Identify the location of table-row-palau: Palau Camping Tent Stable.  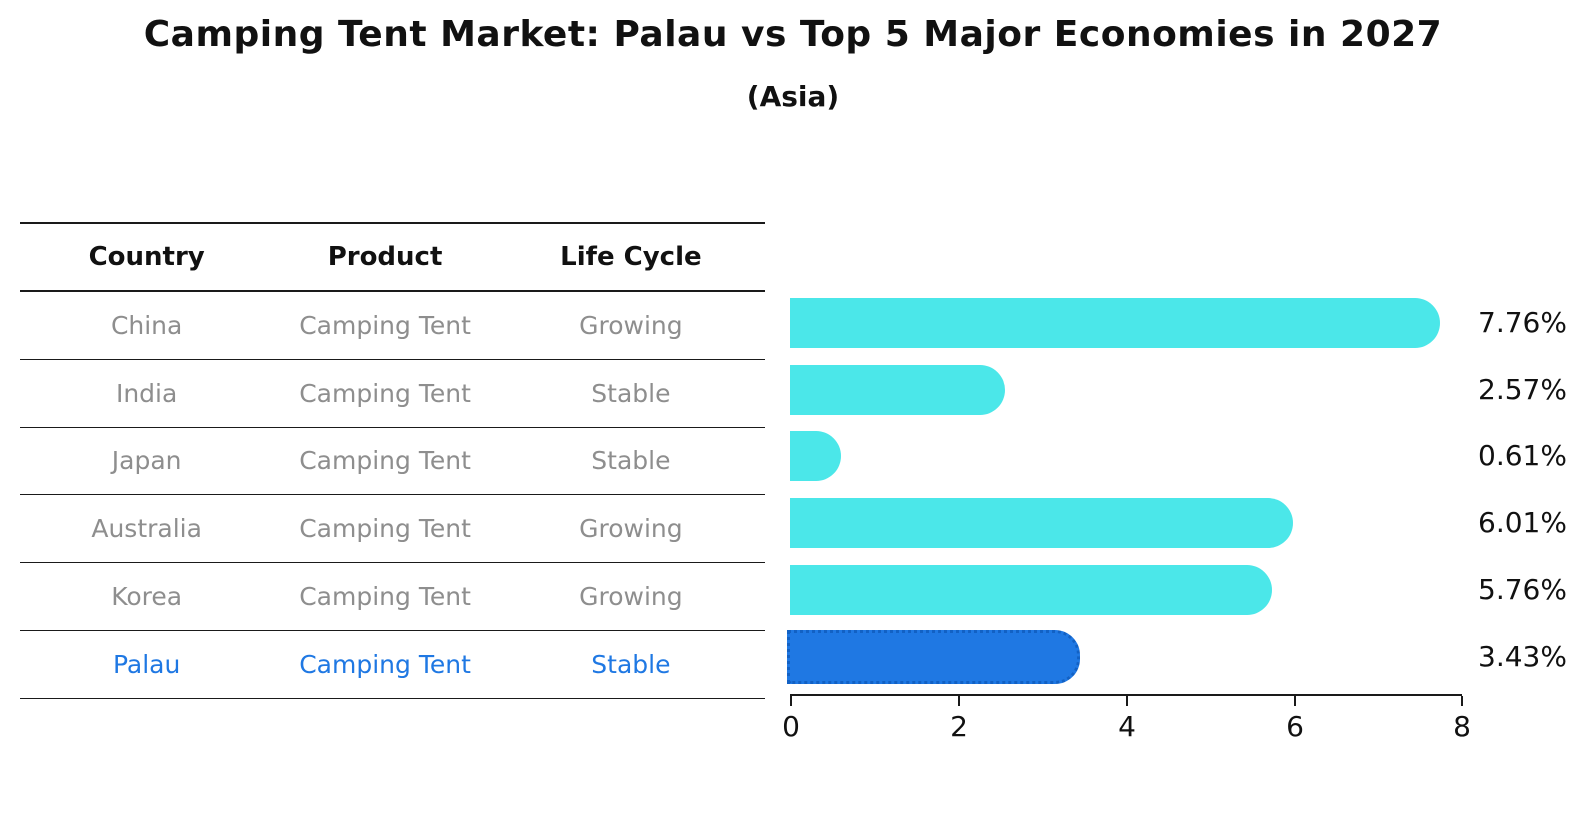
(392, 665).